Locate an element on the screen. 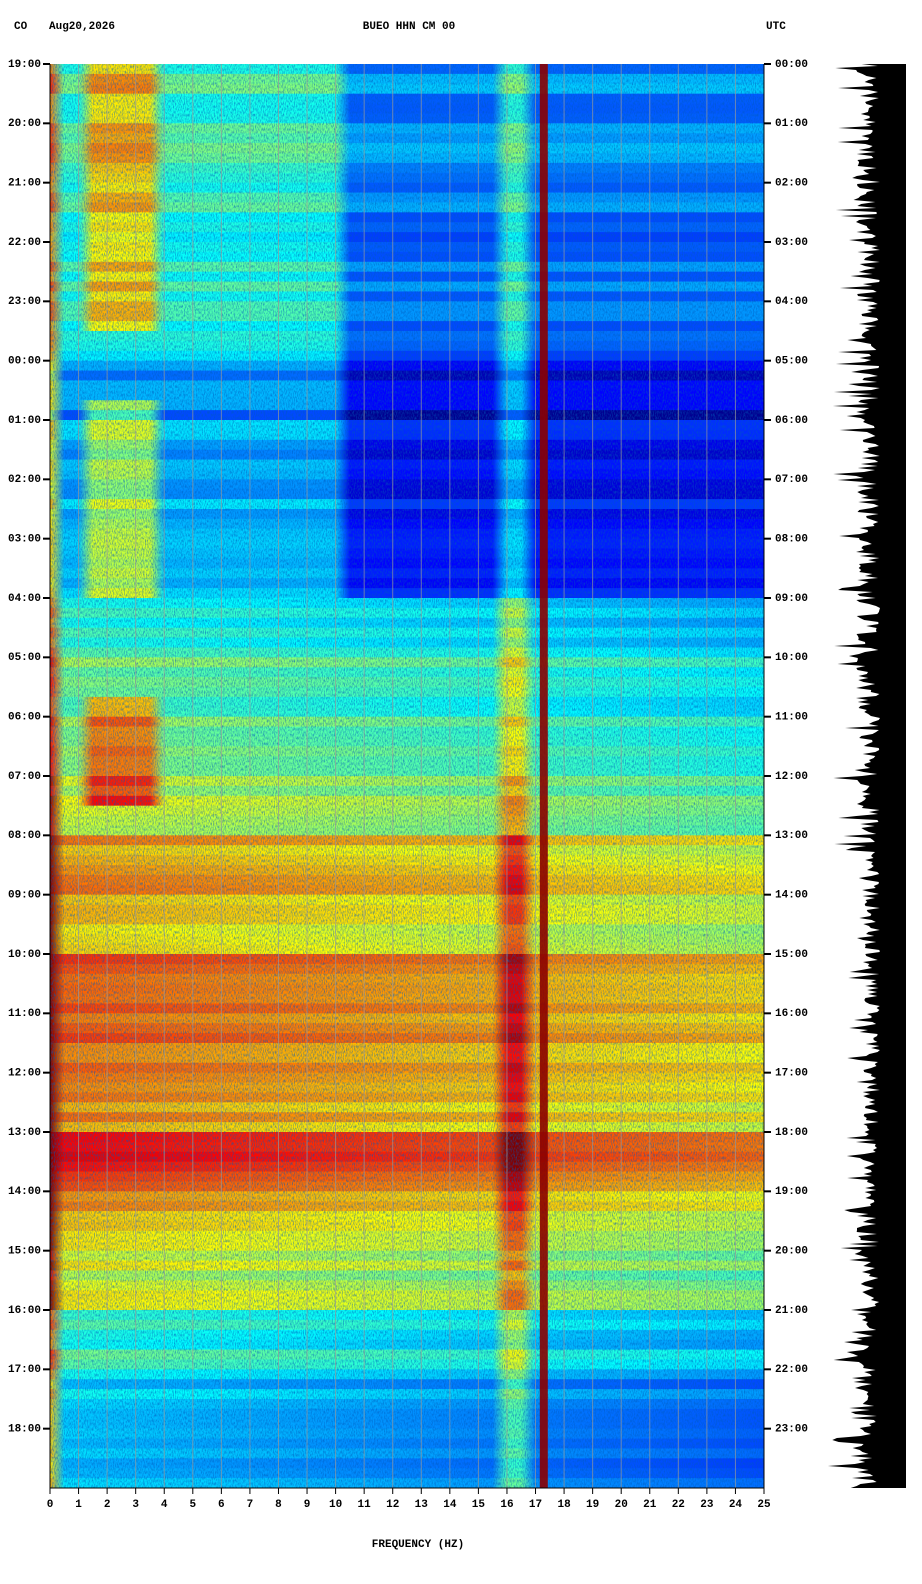  x-tick-label: 23 is located at coordinates (707, 1505).